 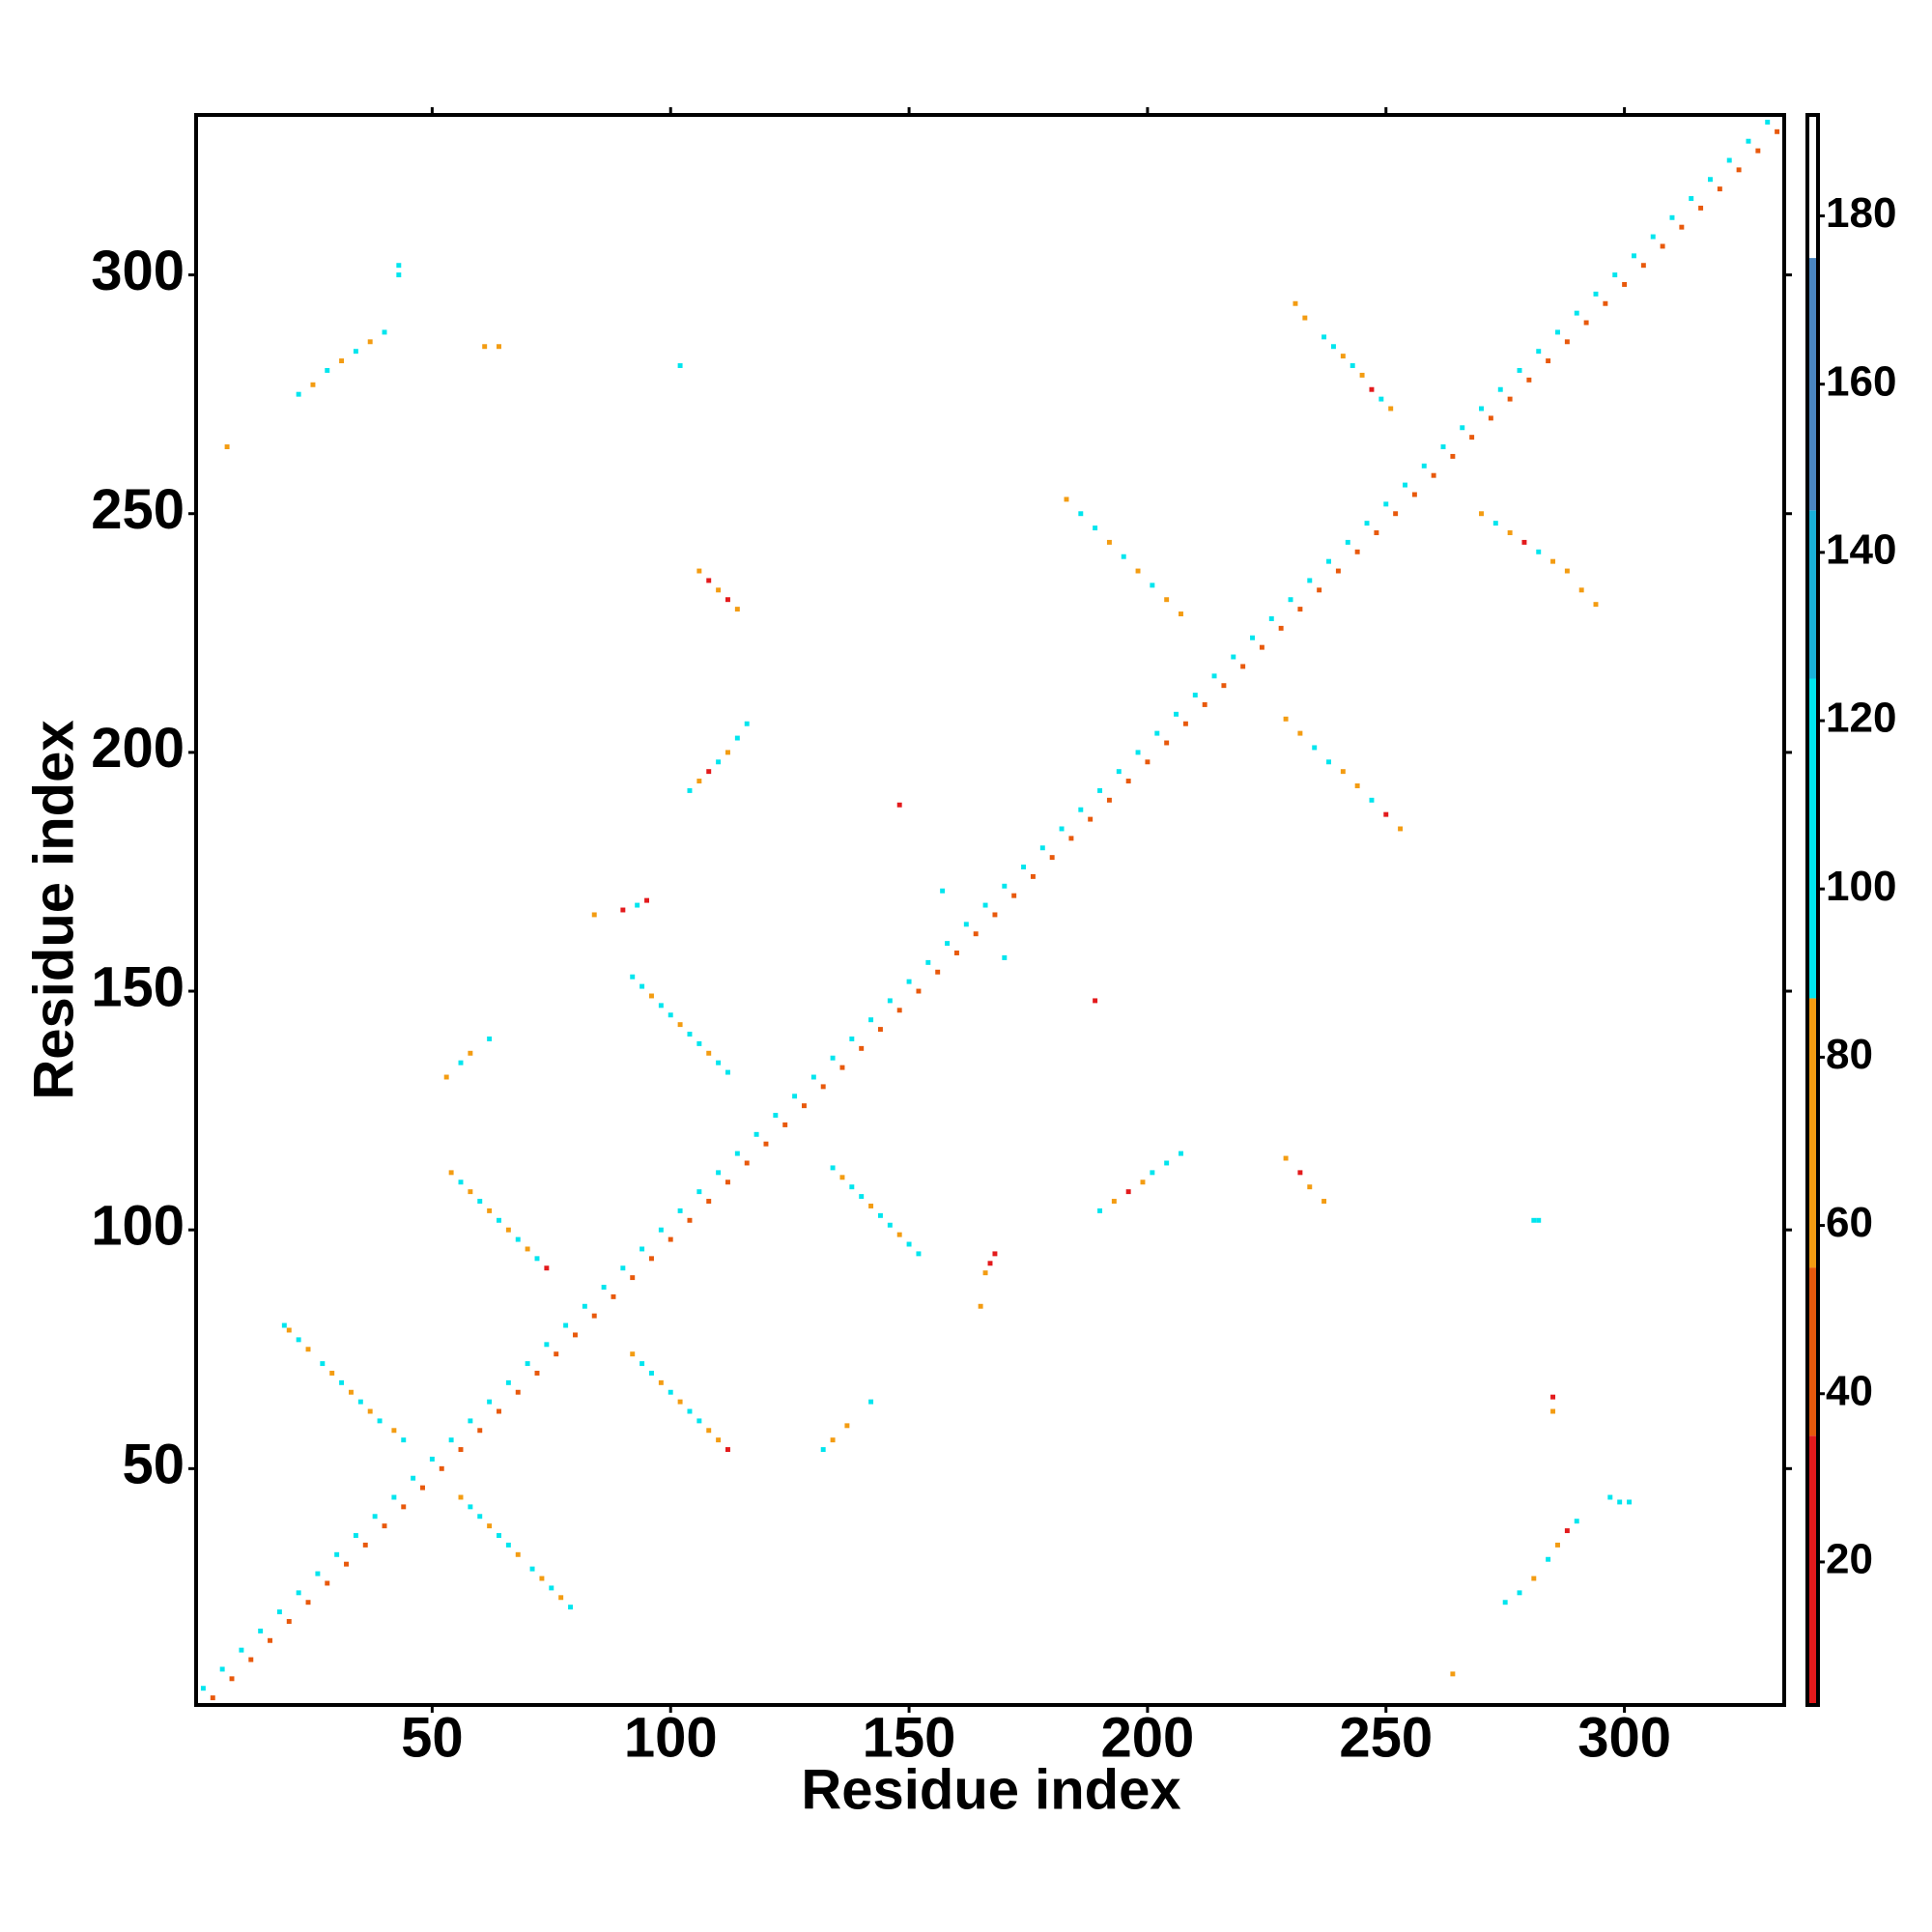 What do you see at coordinates (1861, 381) in the screenshot?
I see `colorbar-tick-label: 160` at bounding box center [1861, 381].